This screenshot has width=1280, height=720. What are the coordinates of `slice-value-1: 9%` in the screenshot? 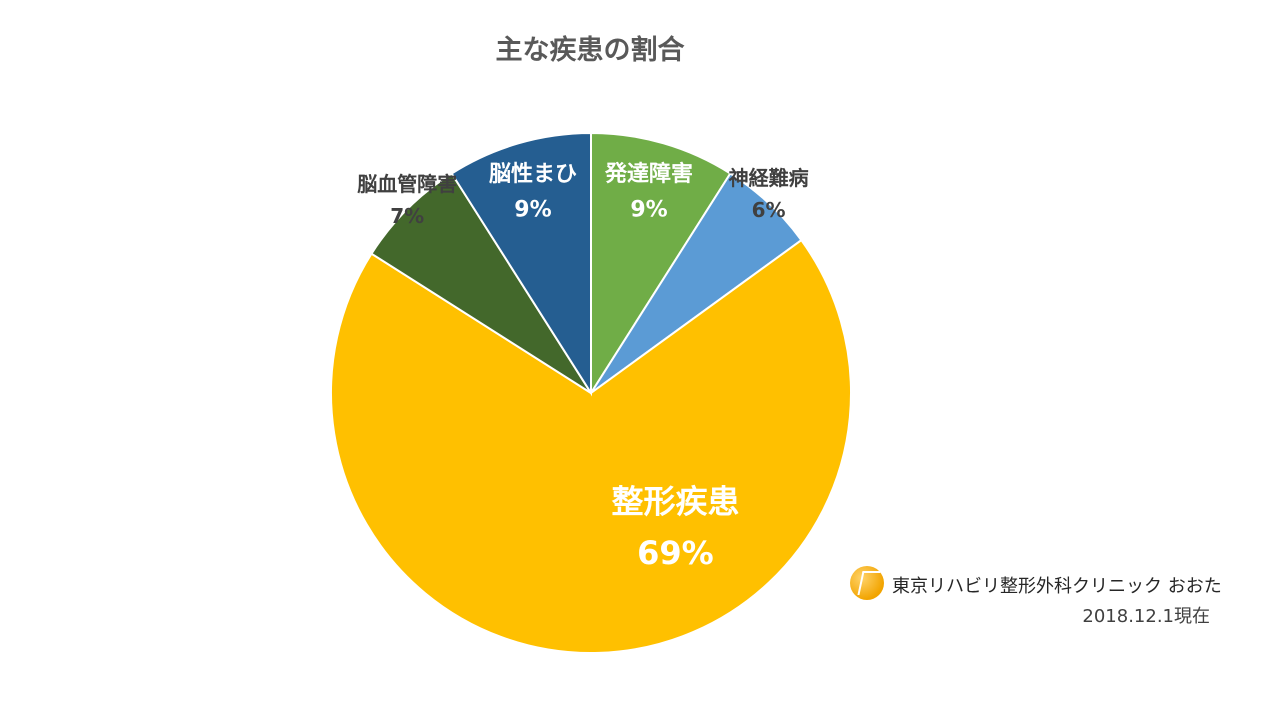 It's located at (648, 209).